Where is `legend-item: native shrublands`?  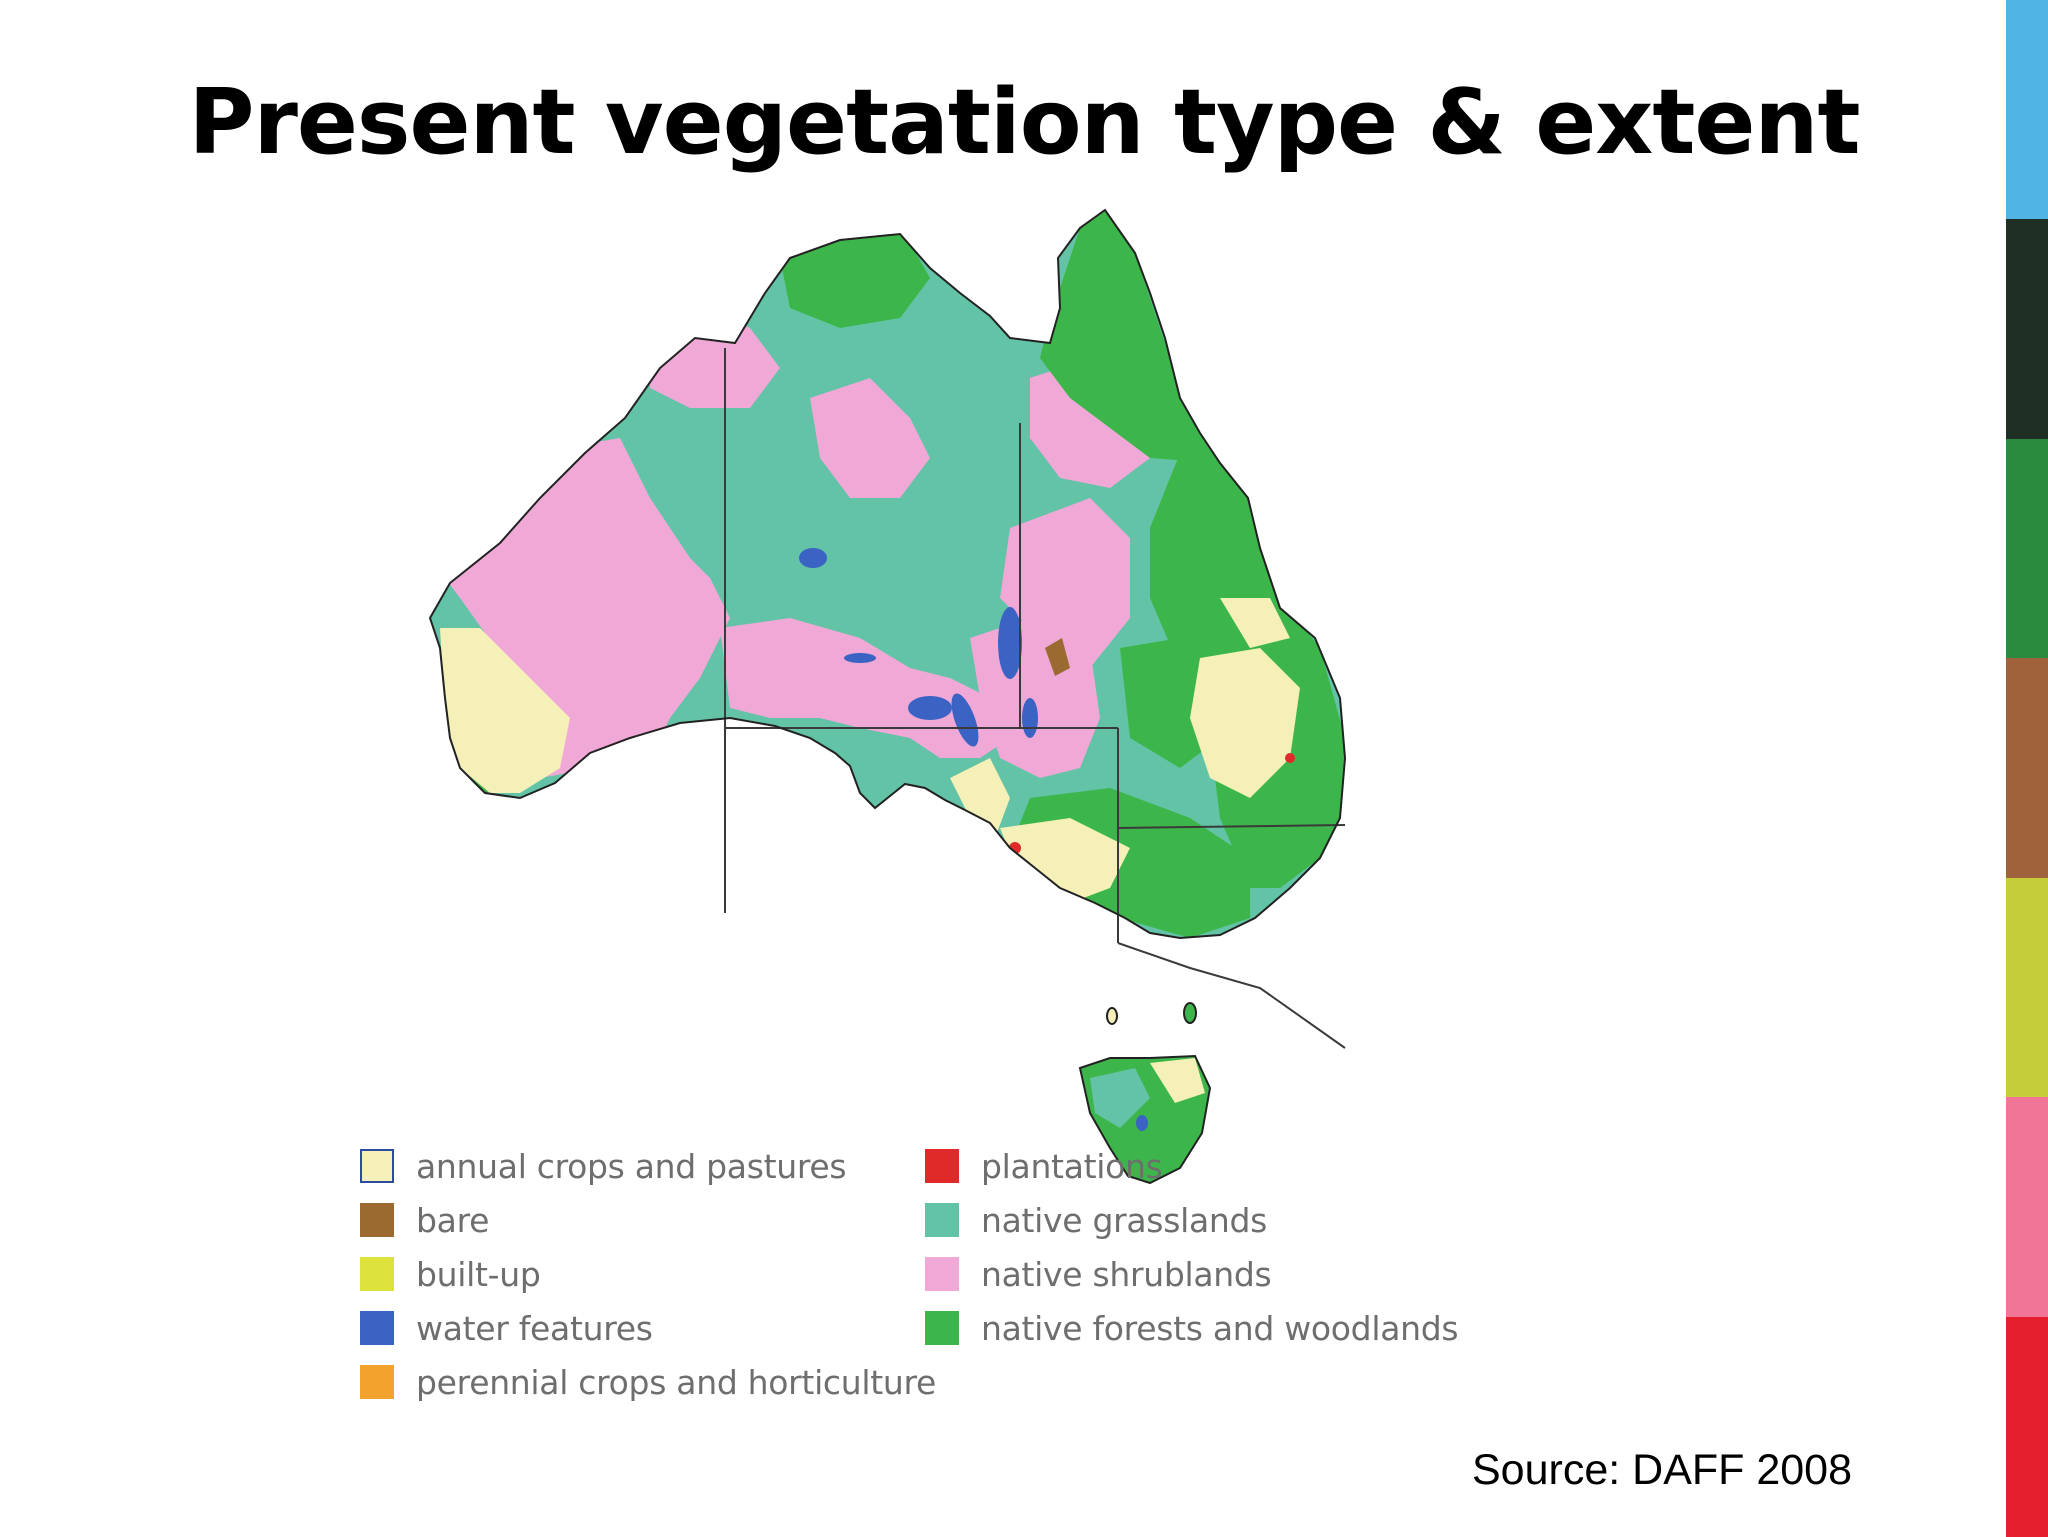
legend-item: native shrublands is located at coordinates (1098, 1274).